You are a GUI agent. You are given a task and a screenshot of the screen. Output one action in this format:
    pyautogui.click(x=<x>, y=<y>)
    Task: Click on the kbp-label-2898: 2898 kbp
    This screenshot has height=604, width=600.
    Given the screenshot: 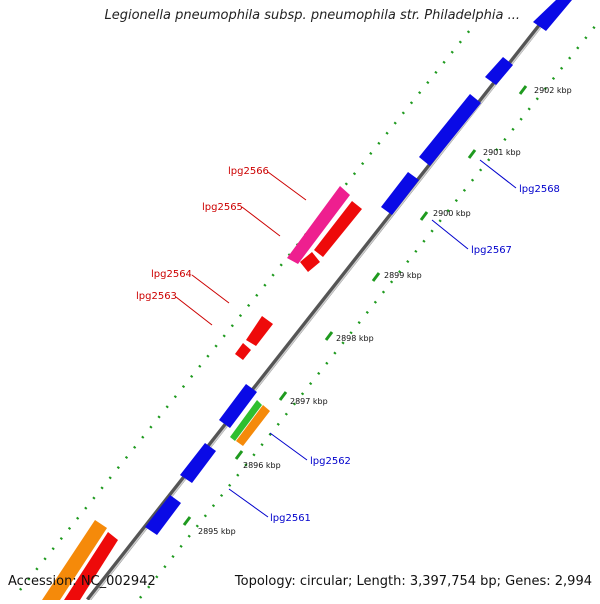 What is the action you would take?
    pyautogui.click(x=355, y=338)
    